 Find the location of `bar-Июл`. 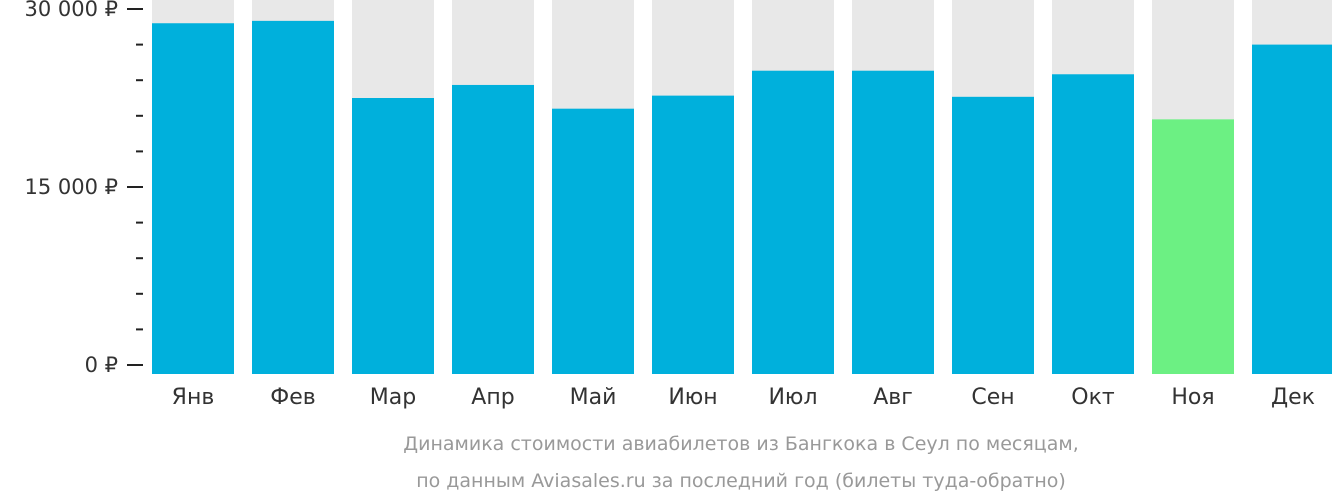

bar-Июл is located at coordinates (793, 222).